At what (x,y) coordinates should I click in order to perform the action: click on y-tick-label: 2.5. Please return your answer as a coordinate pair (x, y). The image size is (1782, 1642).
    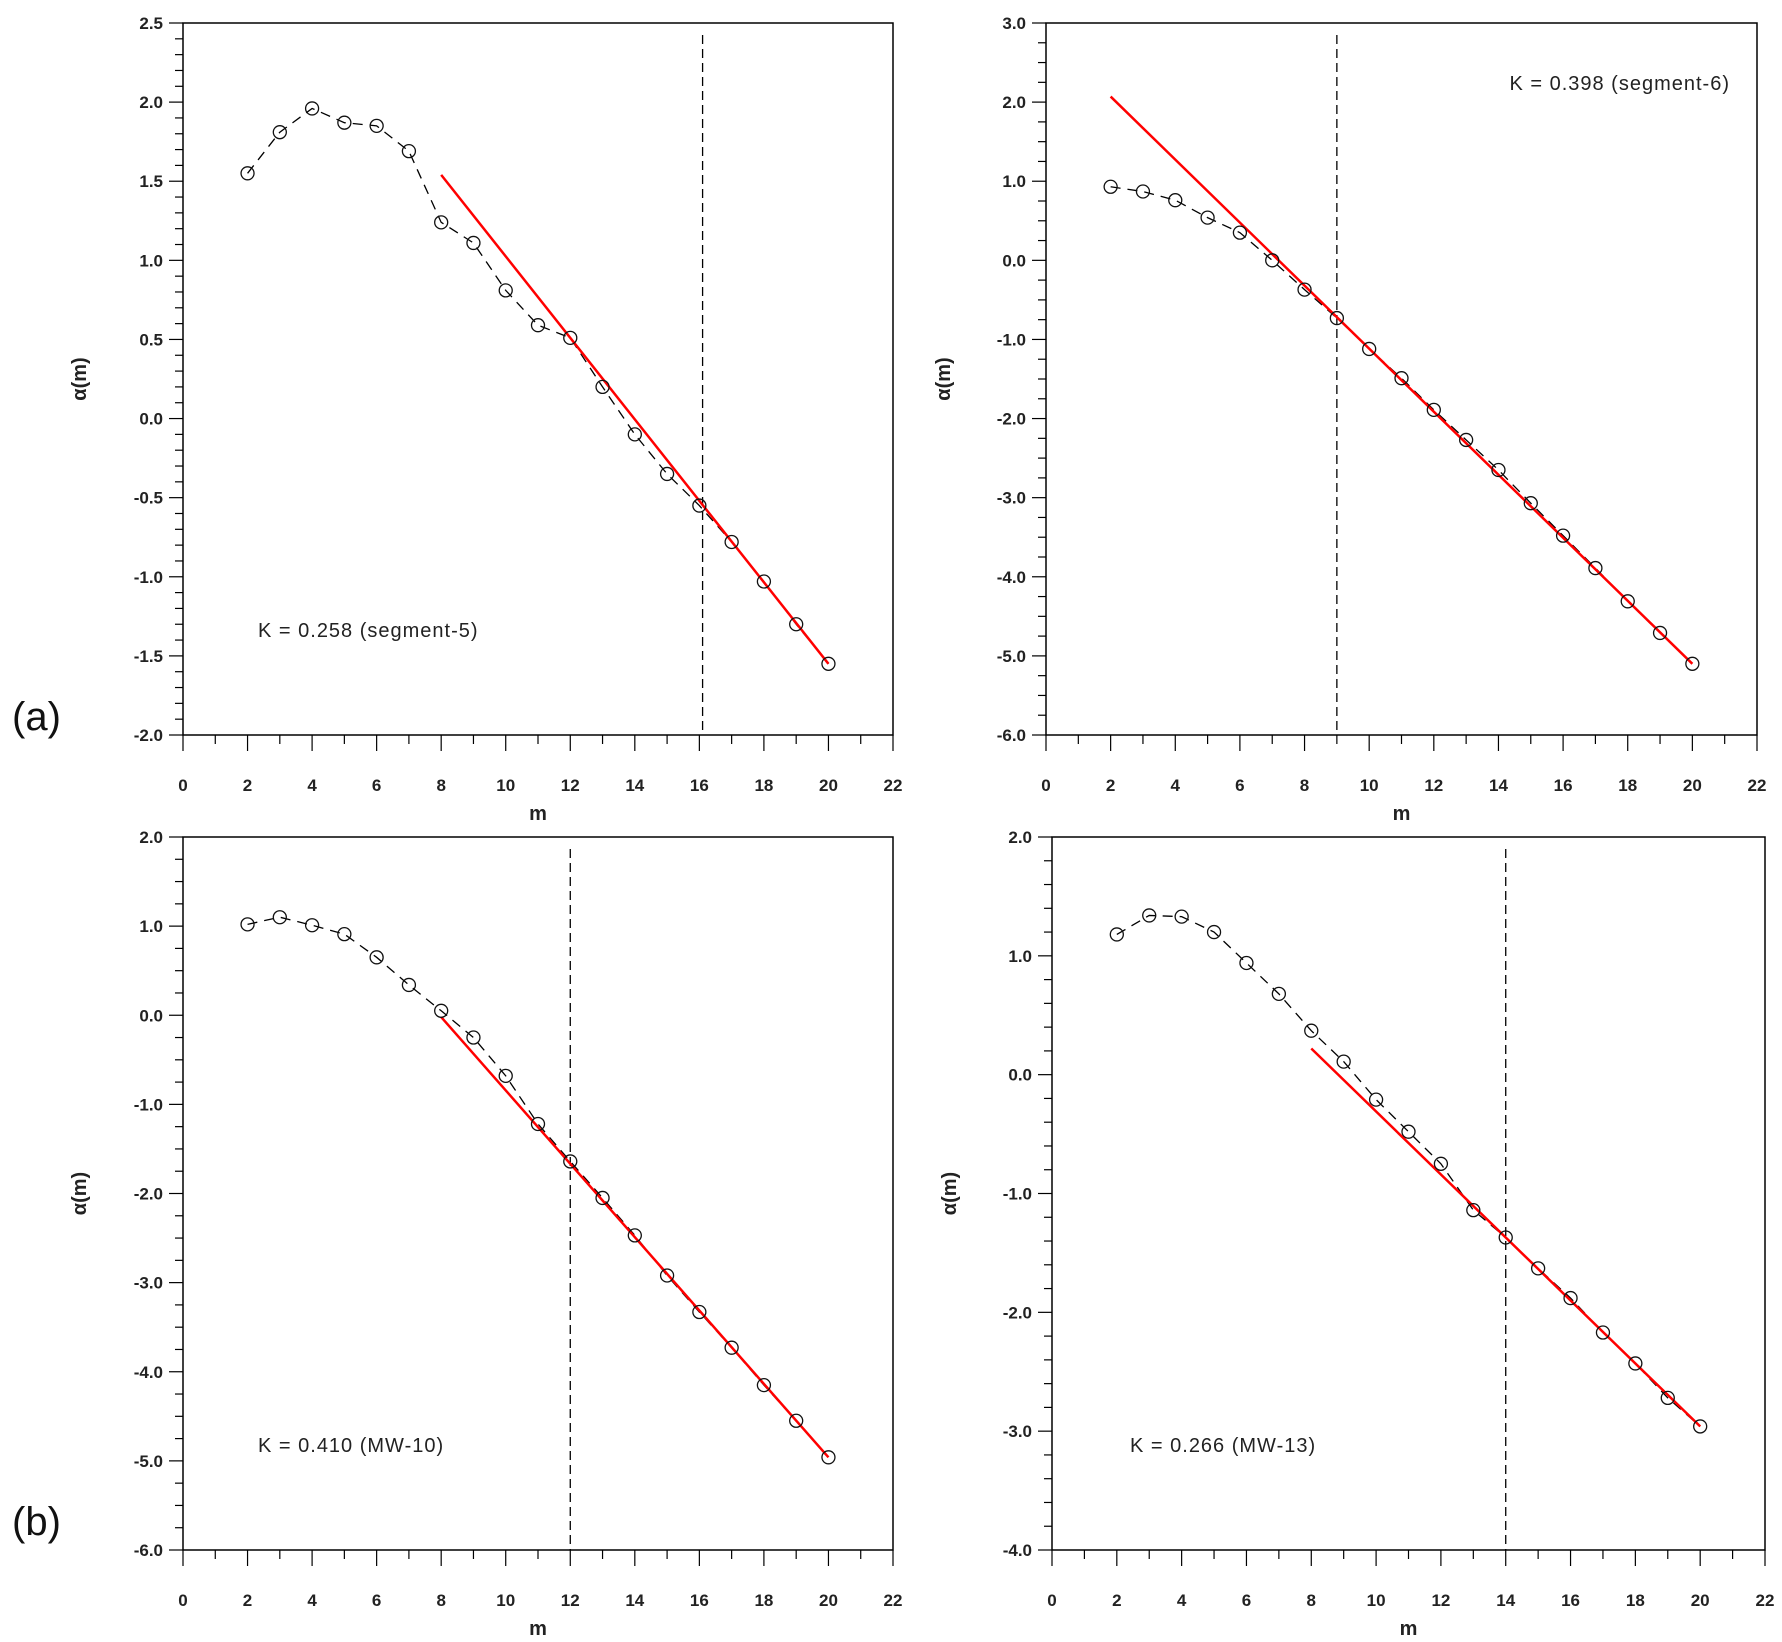
    Looking at the image, I should click on (151, 23).